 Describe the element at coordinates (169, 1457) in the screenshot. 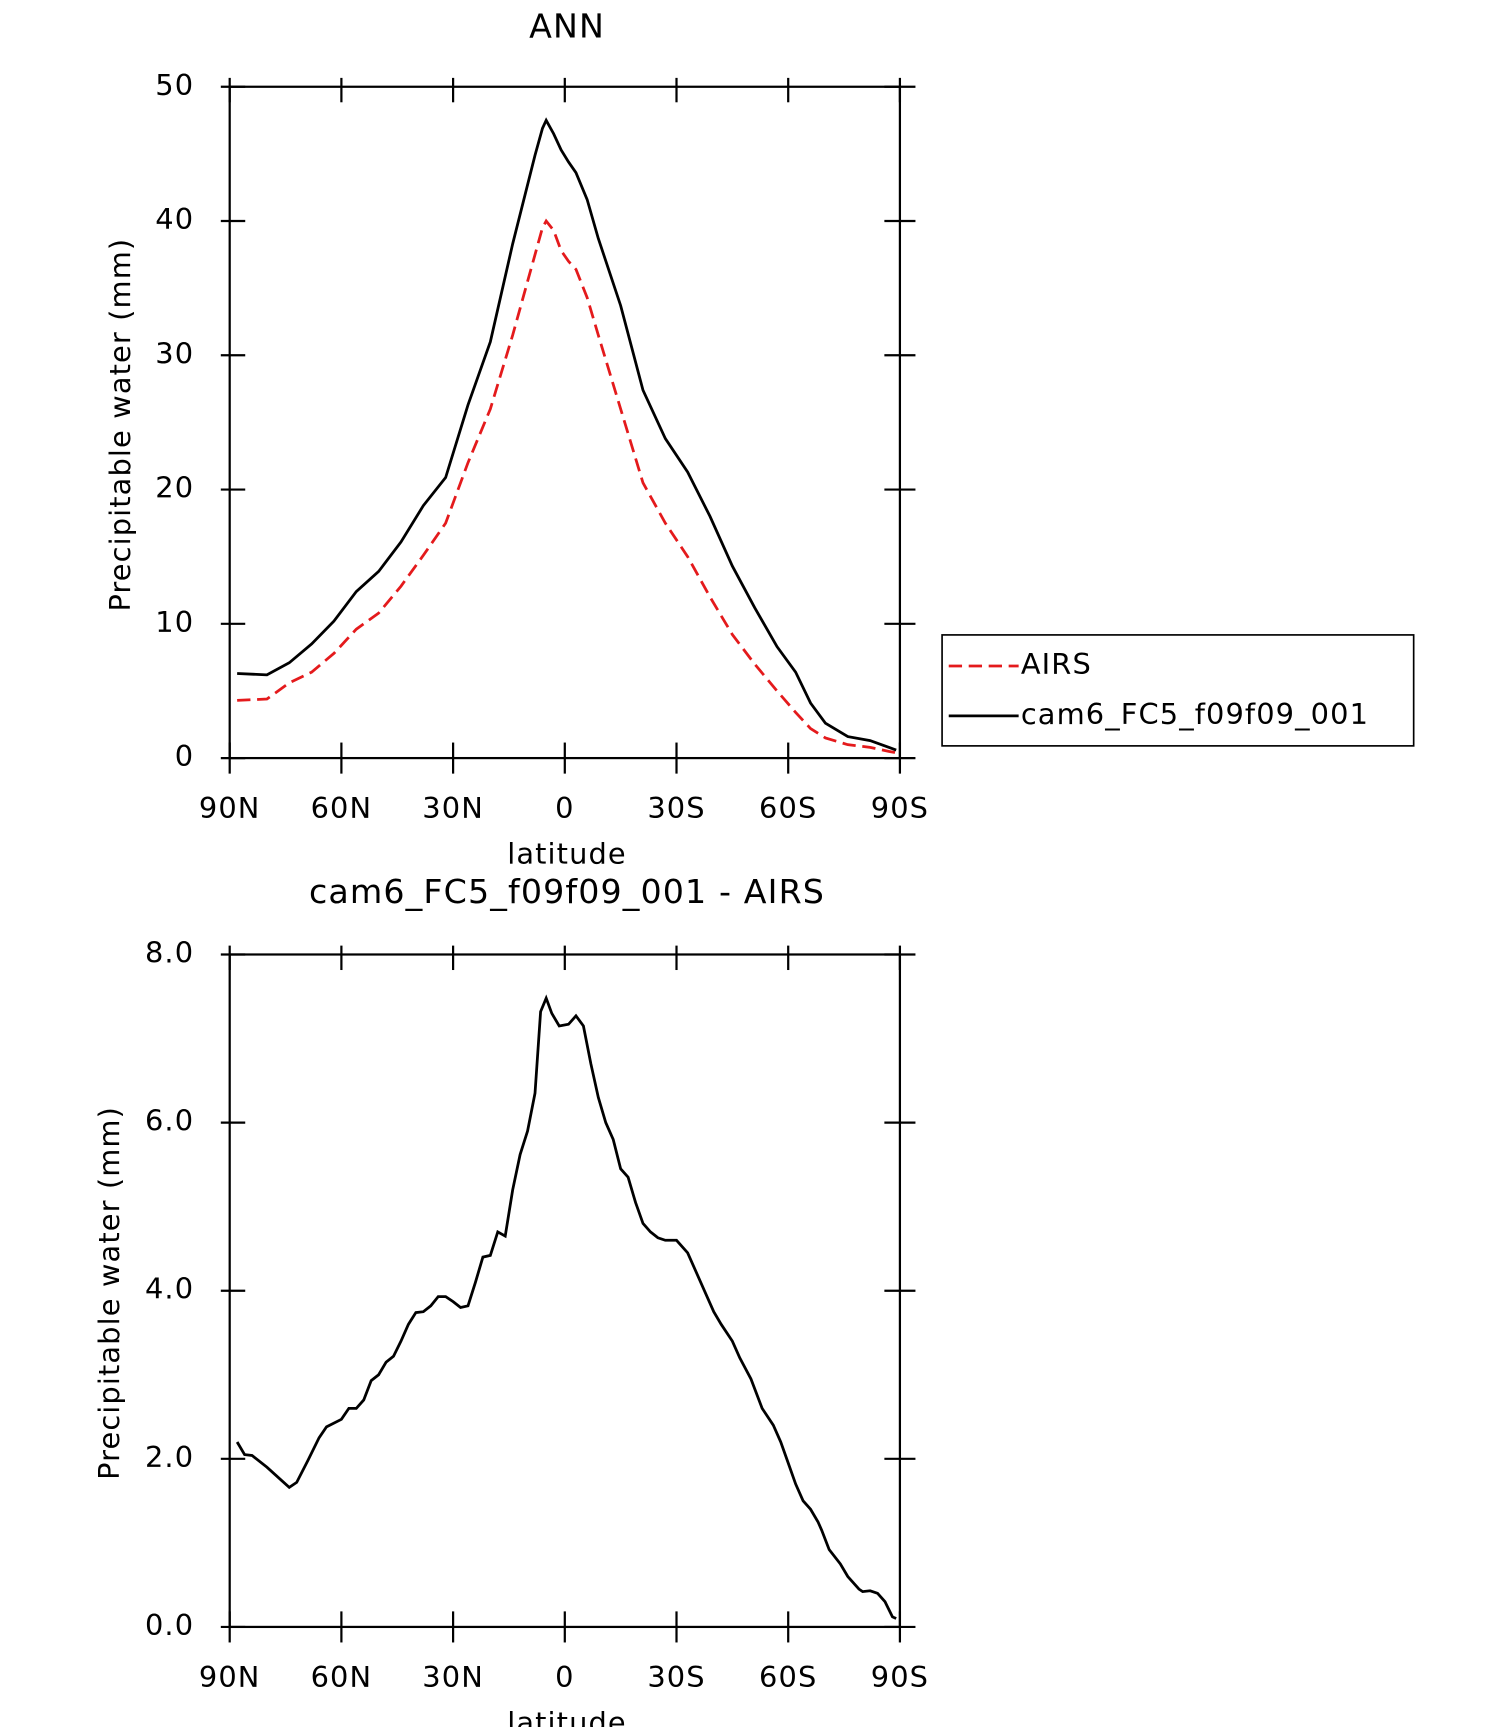

I see `y-tick-label: 2.0` at that location.